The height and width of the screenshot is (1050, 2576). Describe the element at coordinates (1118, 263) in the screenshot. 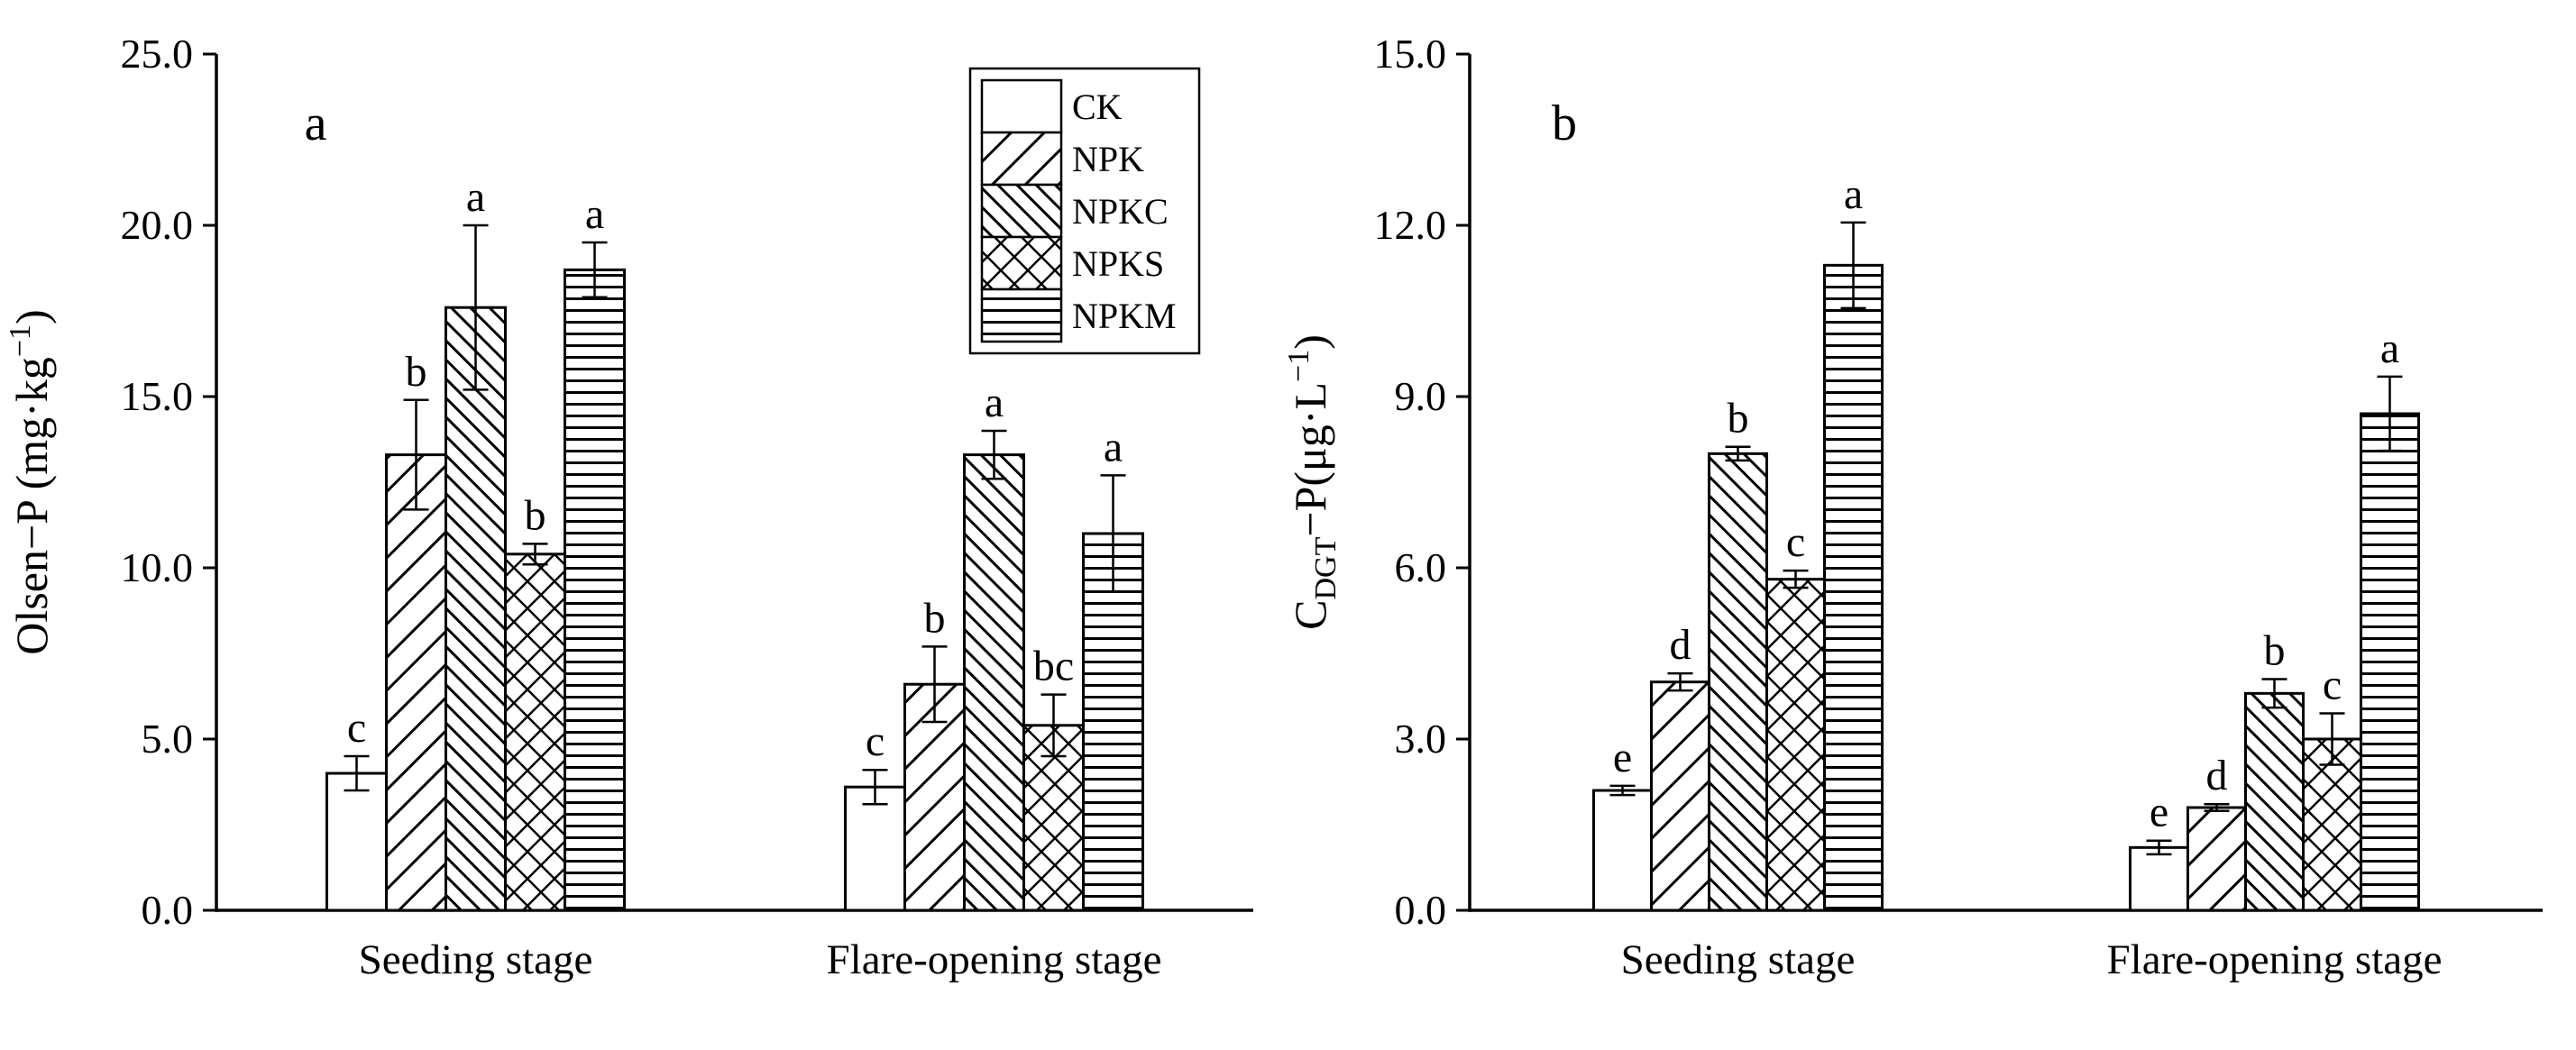

I see `legend-label: NPKS` at that location.